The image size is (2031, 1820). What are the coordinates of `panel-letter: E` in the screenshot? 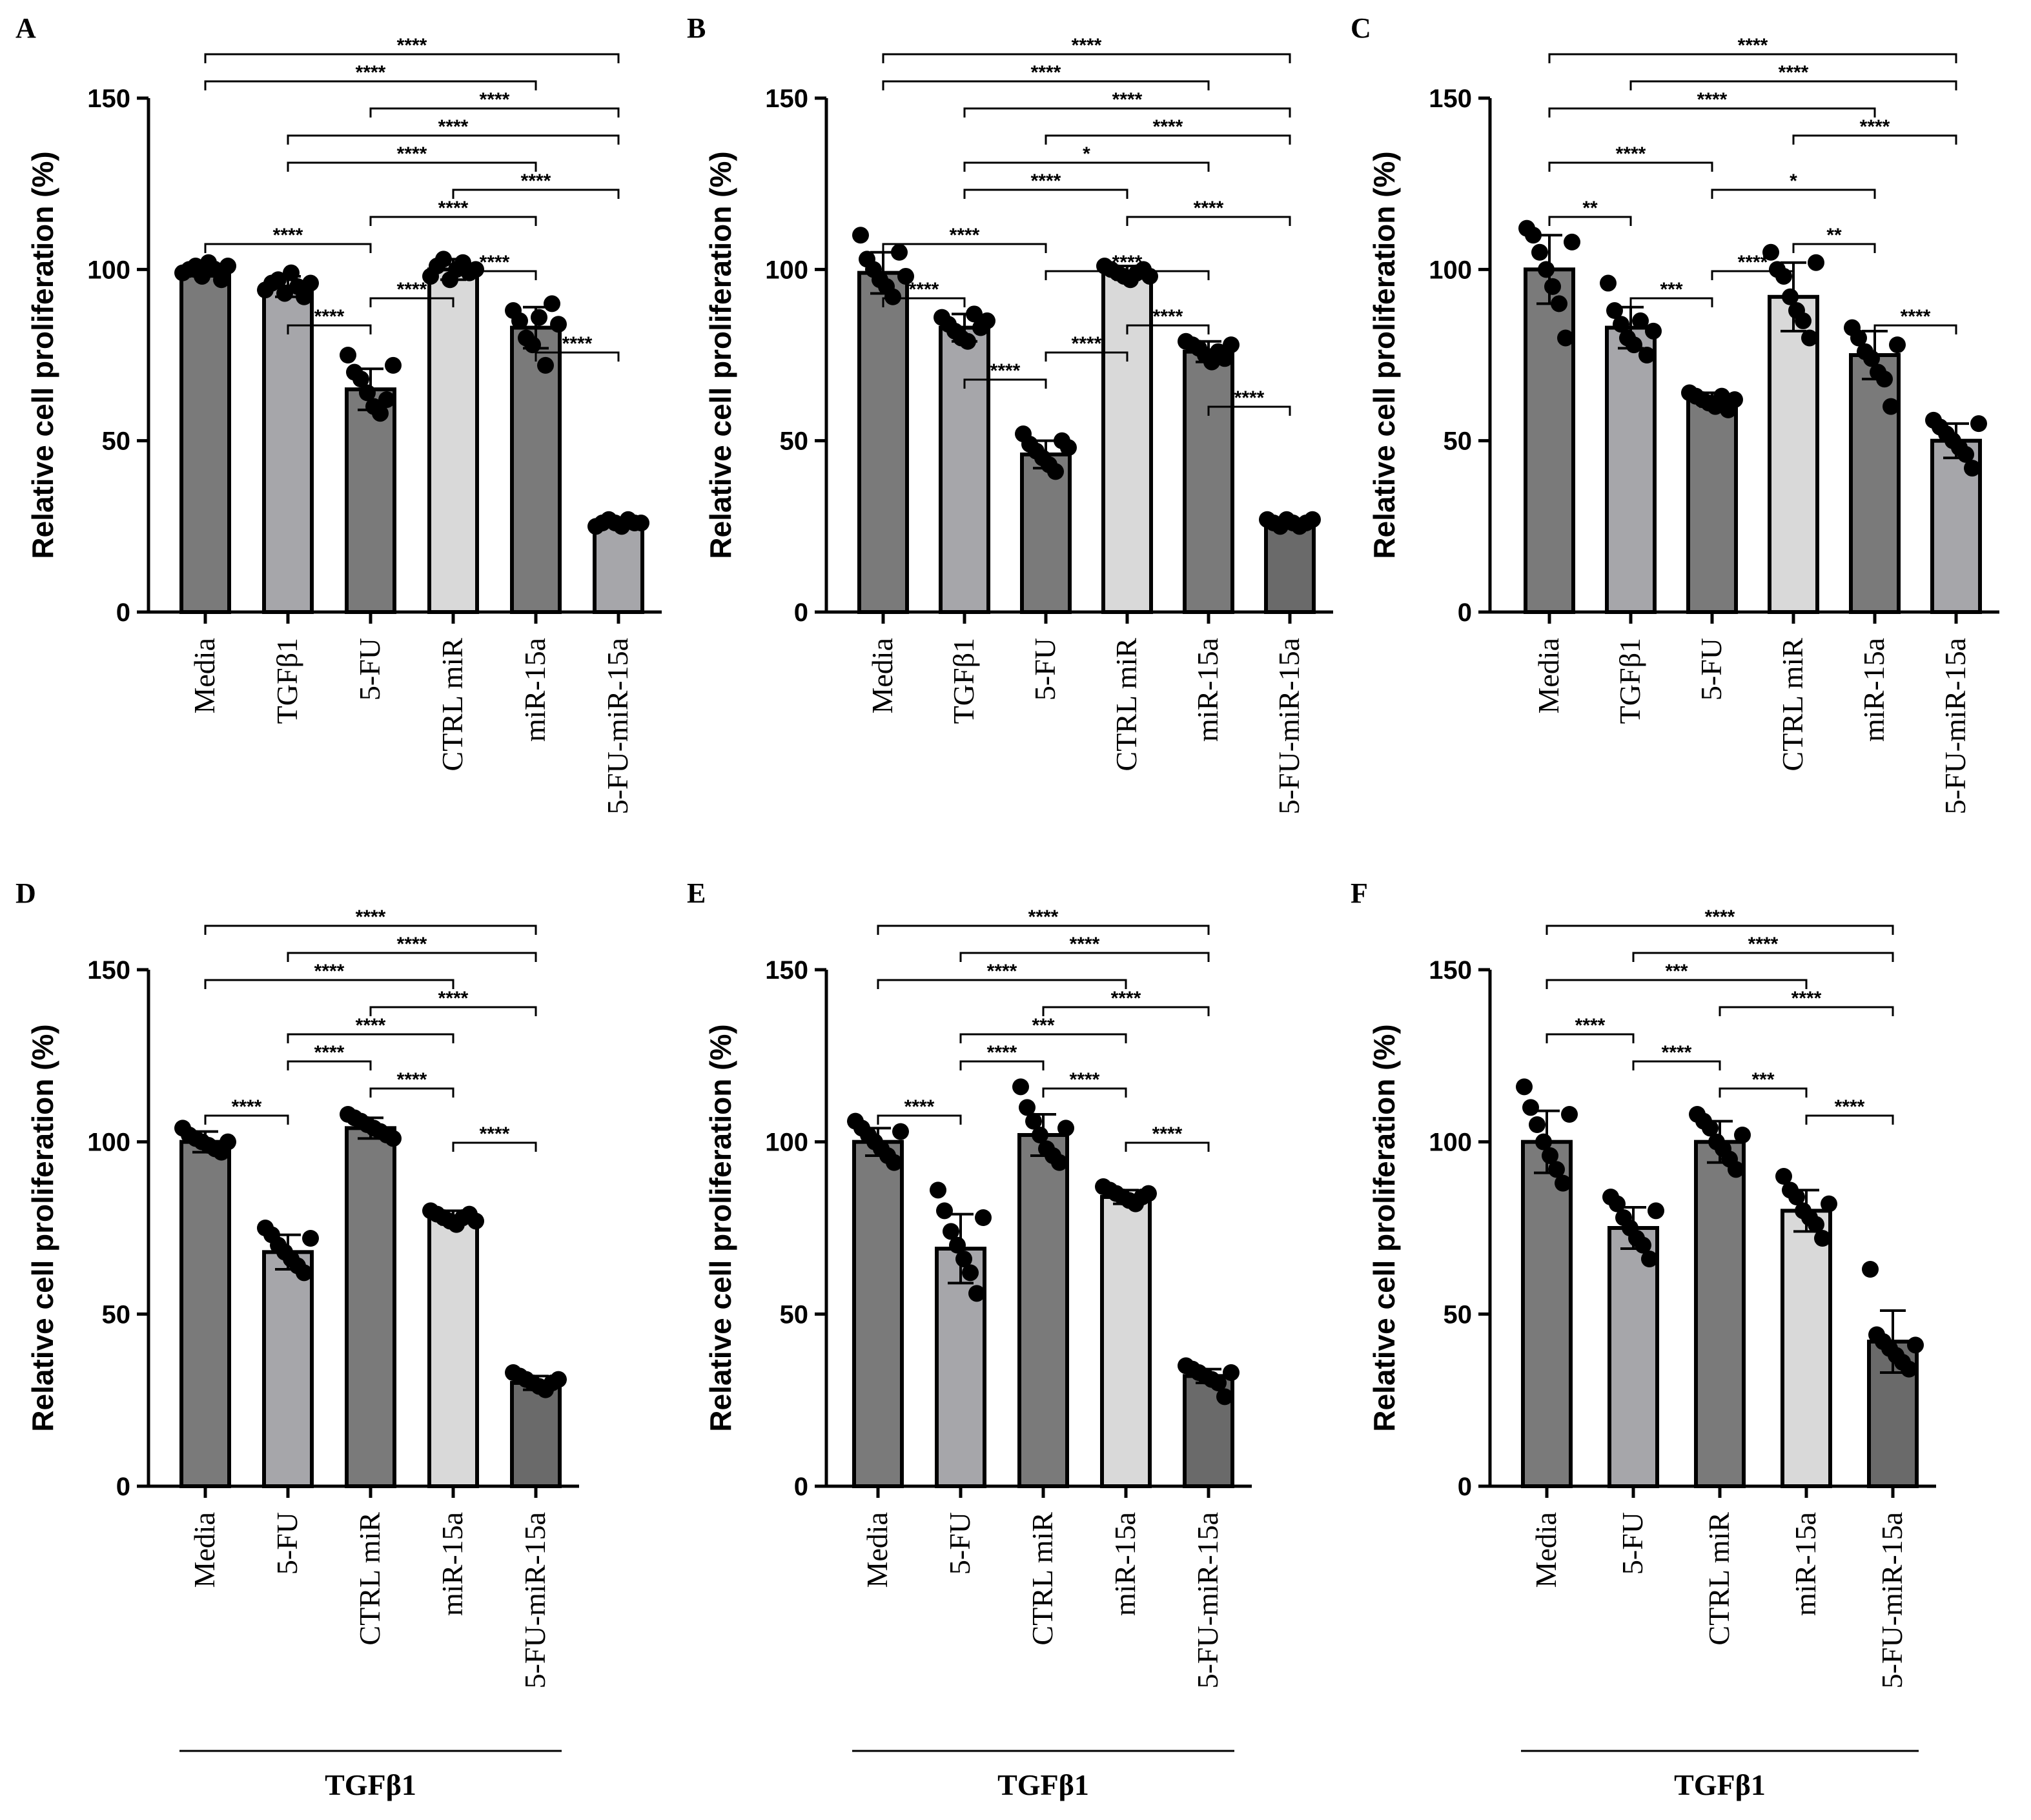 It's located at (696, 893).